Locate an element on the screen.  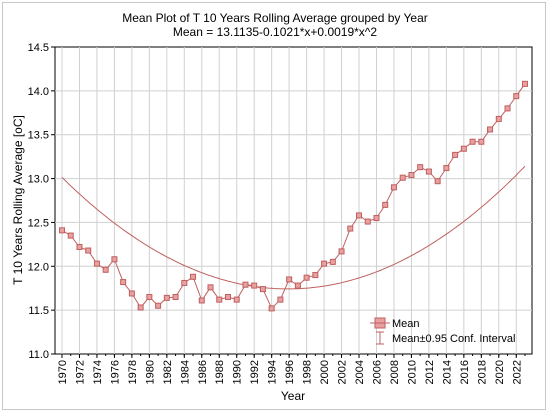
x-tick-label: 1970 is located at coordinates (63, 372).